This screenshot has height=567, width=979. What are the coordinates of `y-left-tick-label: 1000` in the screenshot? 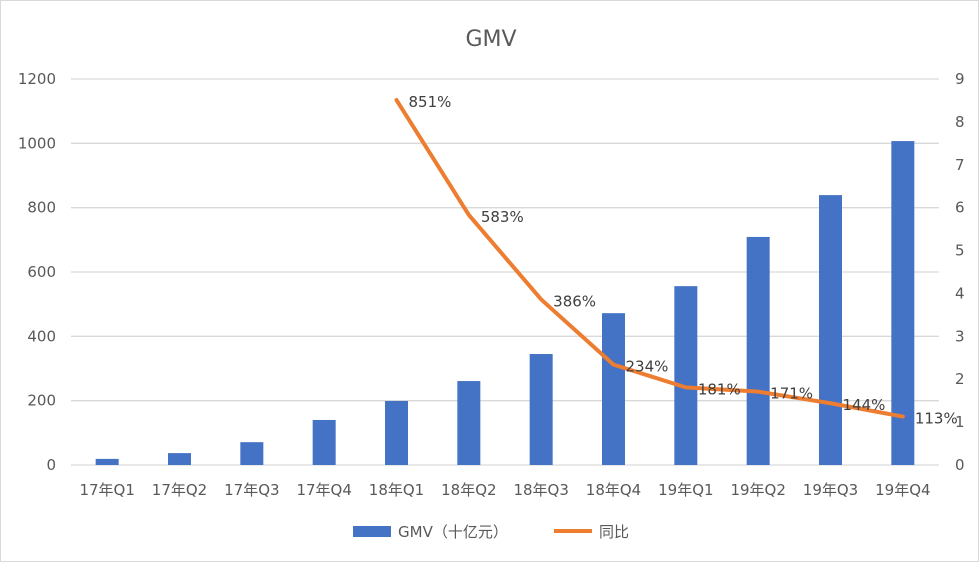 It's located at (37, 143).